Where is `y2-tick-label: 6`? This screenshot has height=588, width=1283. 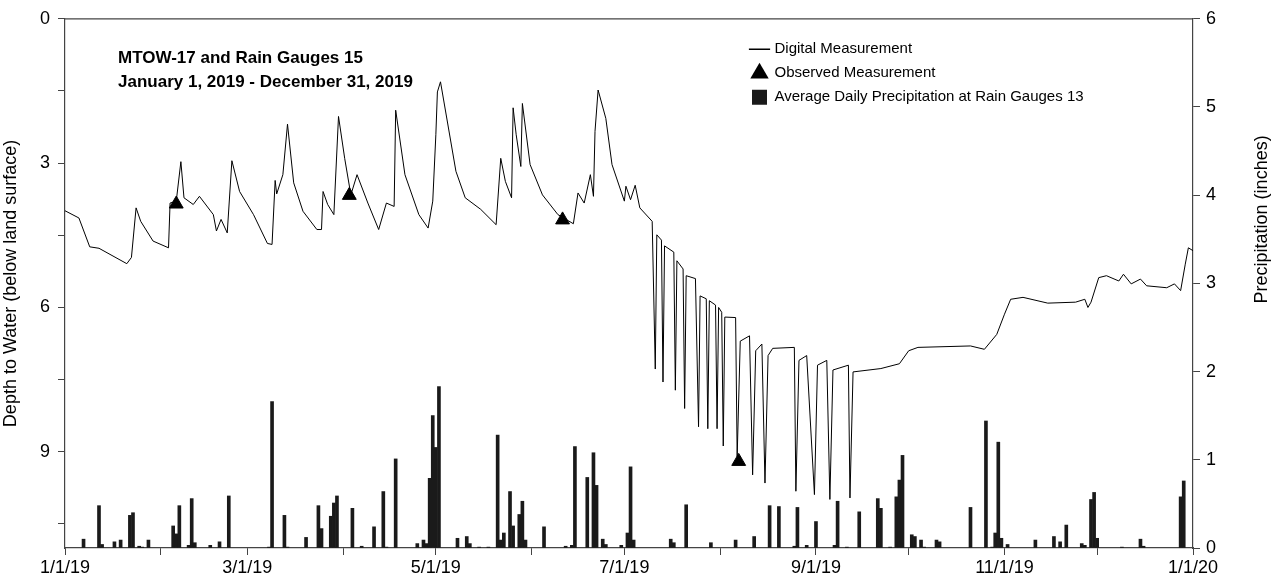 y2-tick-label: 6 is located at coordinates (1211, 17).